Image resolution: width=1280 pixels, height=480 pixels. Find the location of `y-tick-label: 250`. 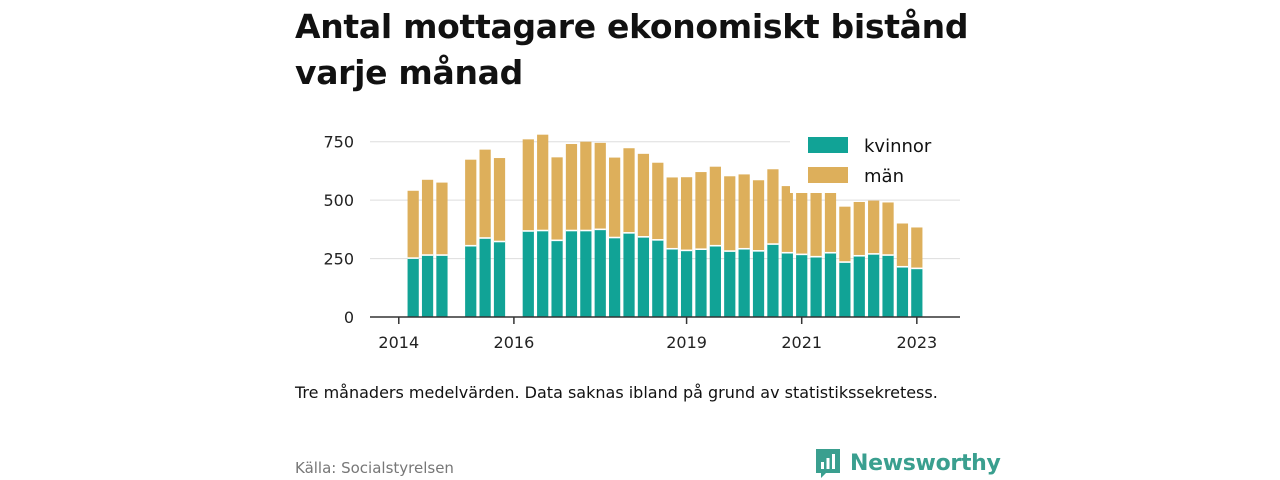

y-tick-label: 250 is located at coordinates (338, 259).